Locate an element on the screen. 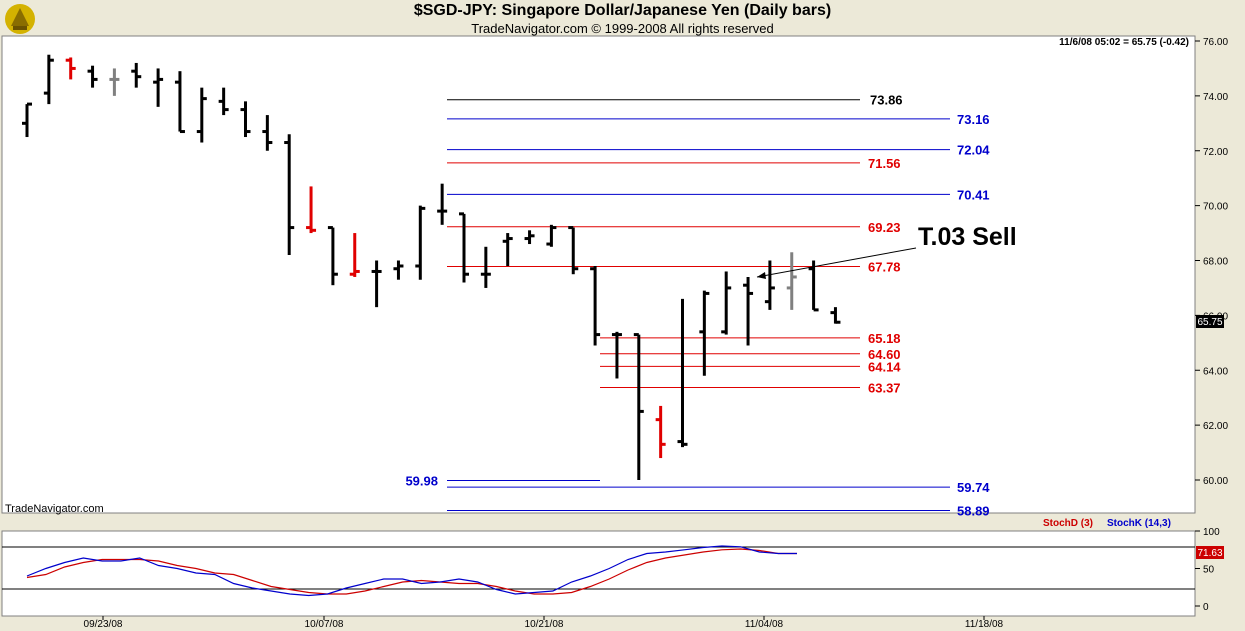  x-tick-label: 11/04/08 is located at coordinates (764, 624).